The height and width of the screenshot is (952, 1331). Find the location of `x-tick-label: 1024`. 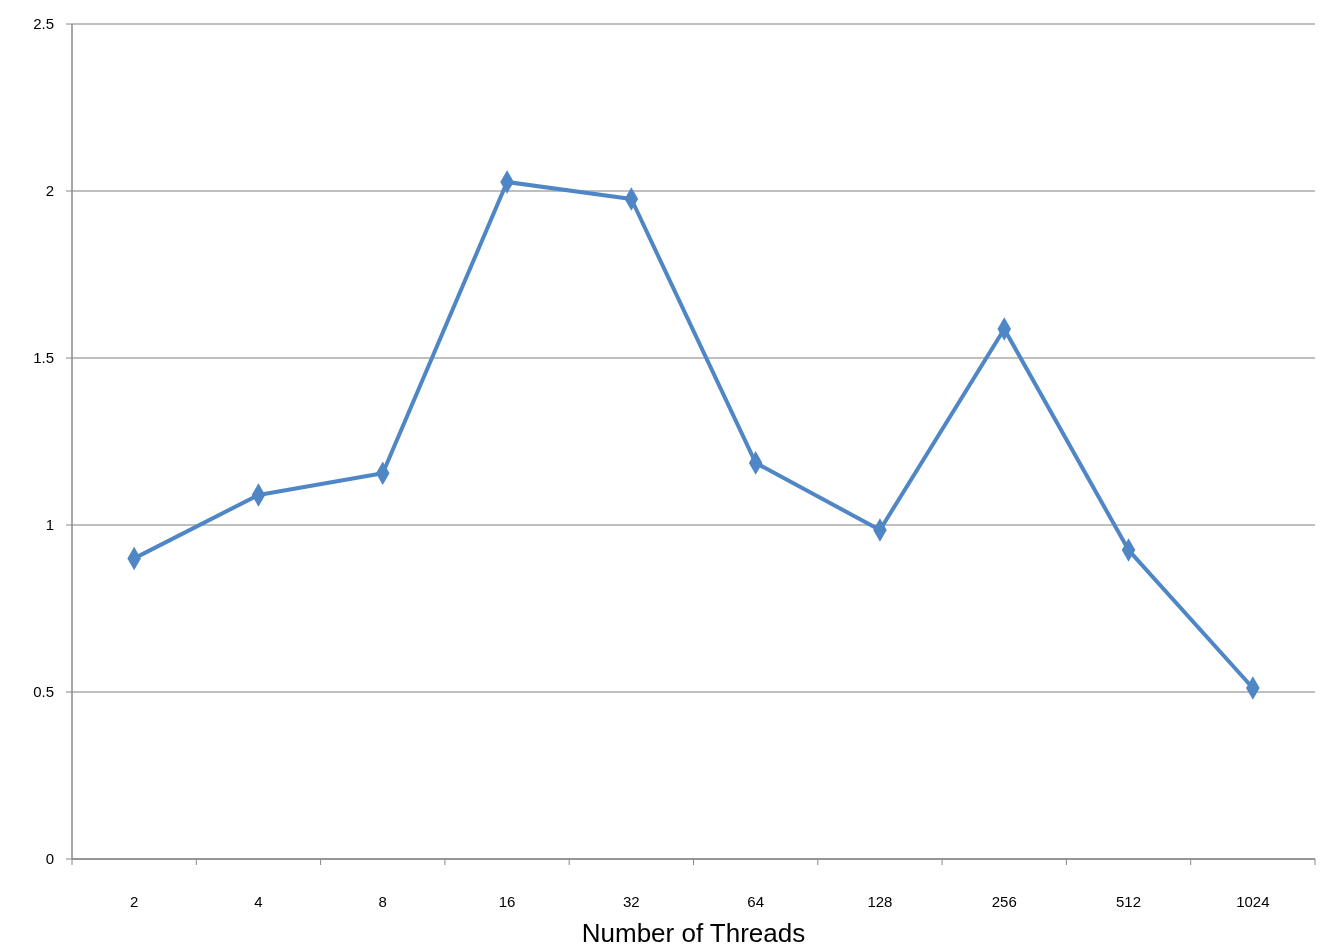

x-tick-label: 1024 is located at coordinates (1253, 901).